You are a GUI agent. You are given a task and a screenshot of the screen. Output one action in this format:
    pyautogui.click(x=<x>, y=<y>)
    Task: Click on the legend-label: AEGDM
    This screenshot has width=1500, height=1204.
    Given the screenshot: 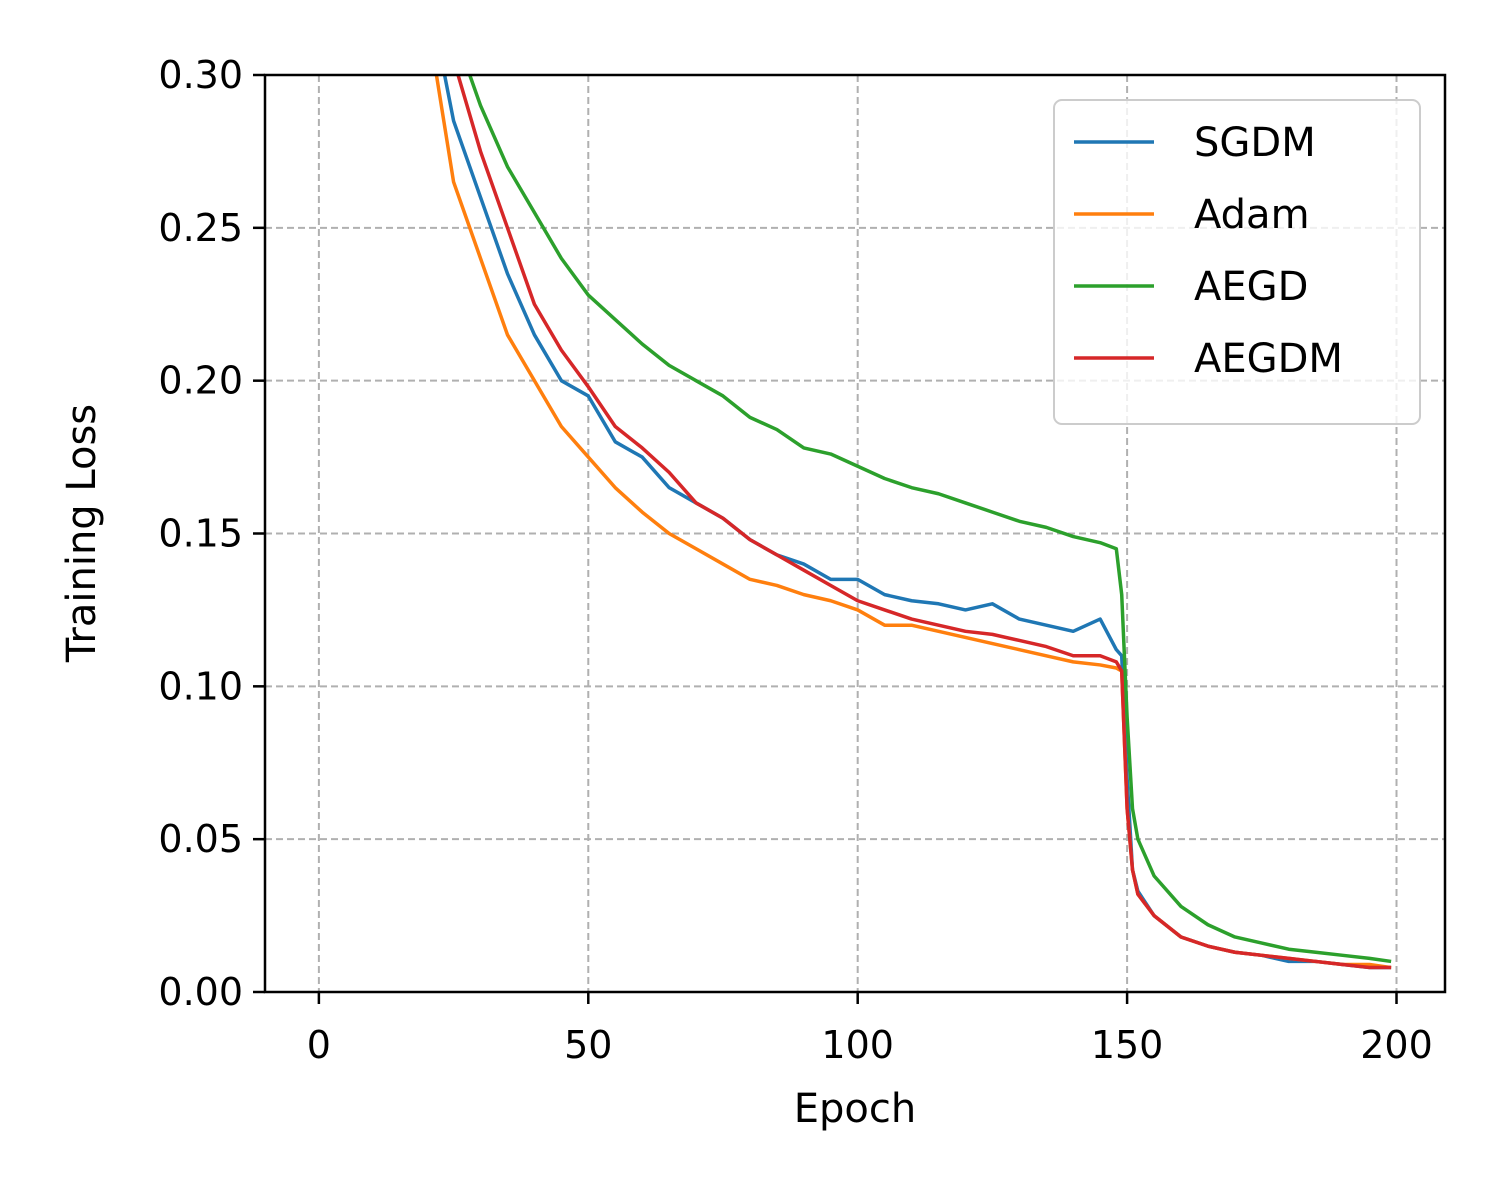 What is the action you would take?
    pyautogui.click(x=1268, y=359)
    